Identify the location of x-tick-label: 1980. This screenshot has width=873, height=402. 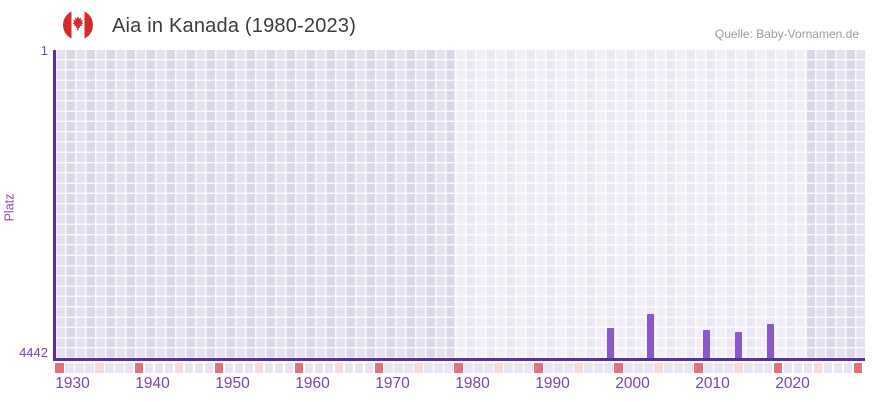
(472, 383).